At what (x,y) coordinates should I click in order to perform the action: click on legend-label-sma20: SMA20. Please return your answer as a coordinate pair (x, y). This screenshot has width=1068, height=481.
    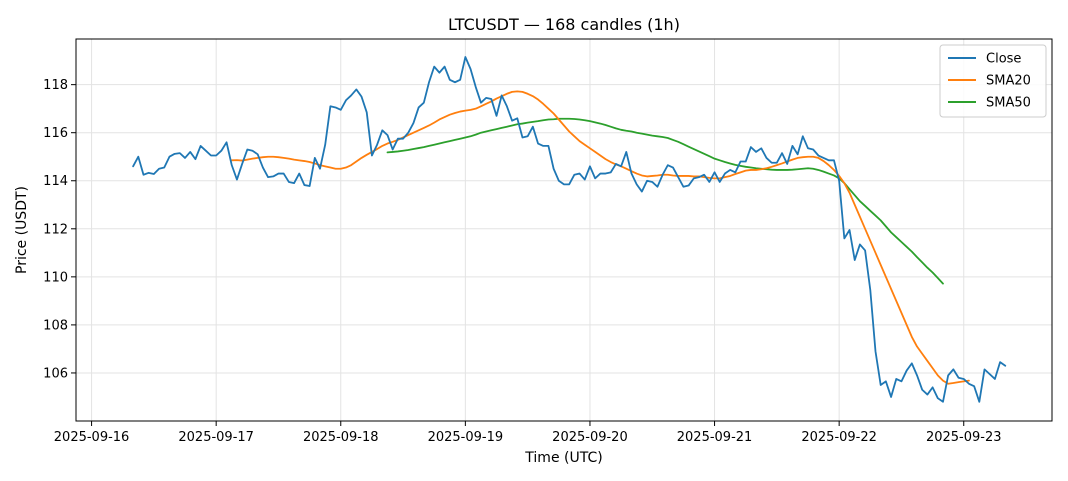
    Looking at the image, I should click on (1008, 81).